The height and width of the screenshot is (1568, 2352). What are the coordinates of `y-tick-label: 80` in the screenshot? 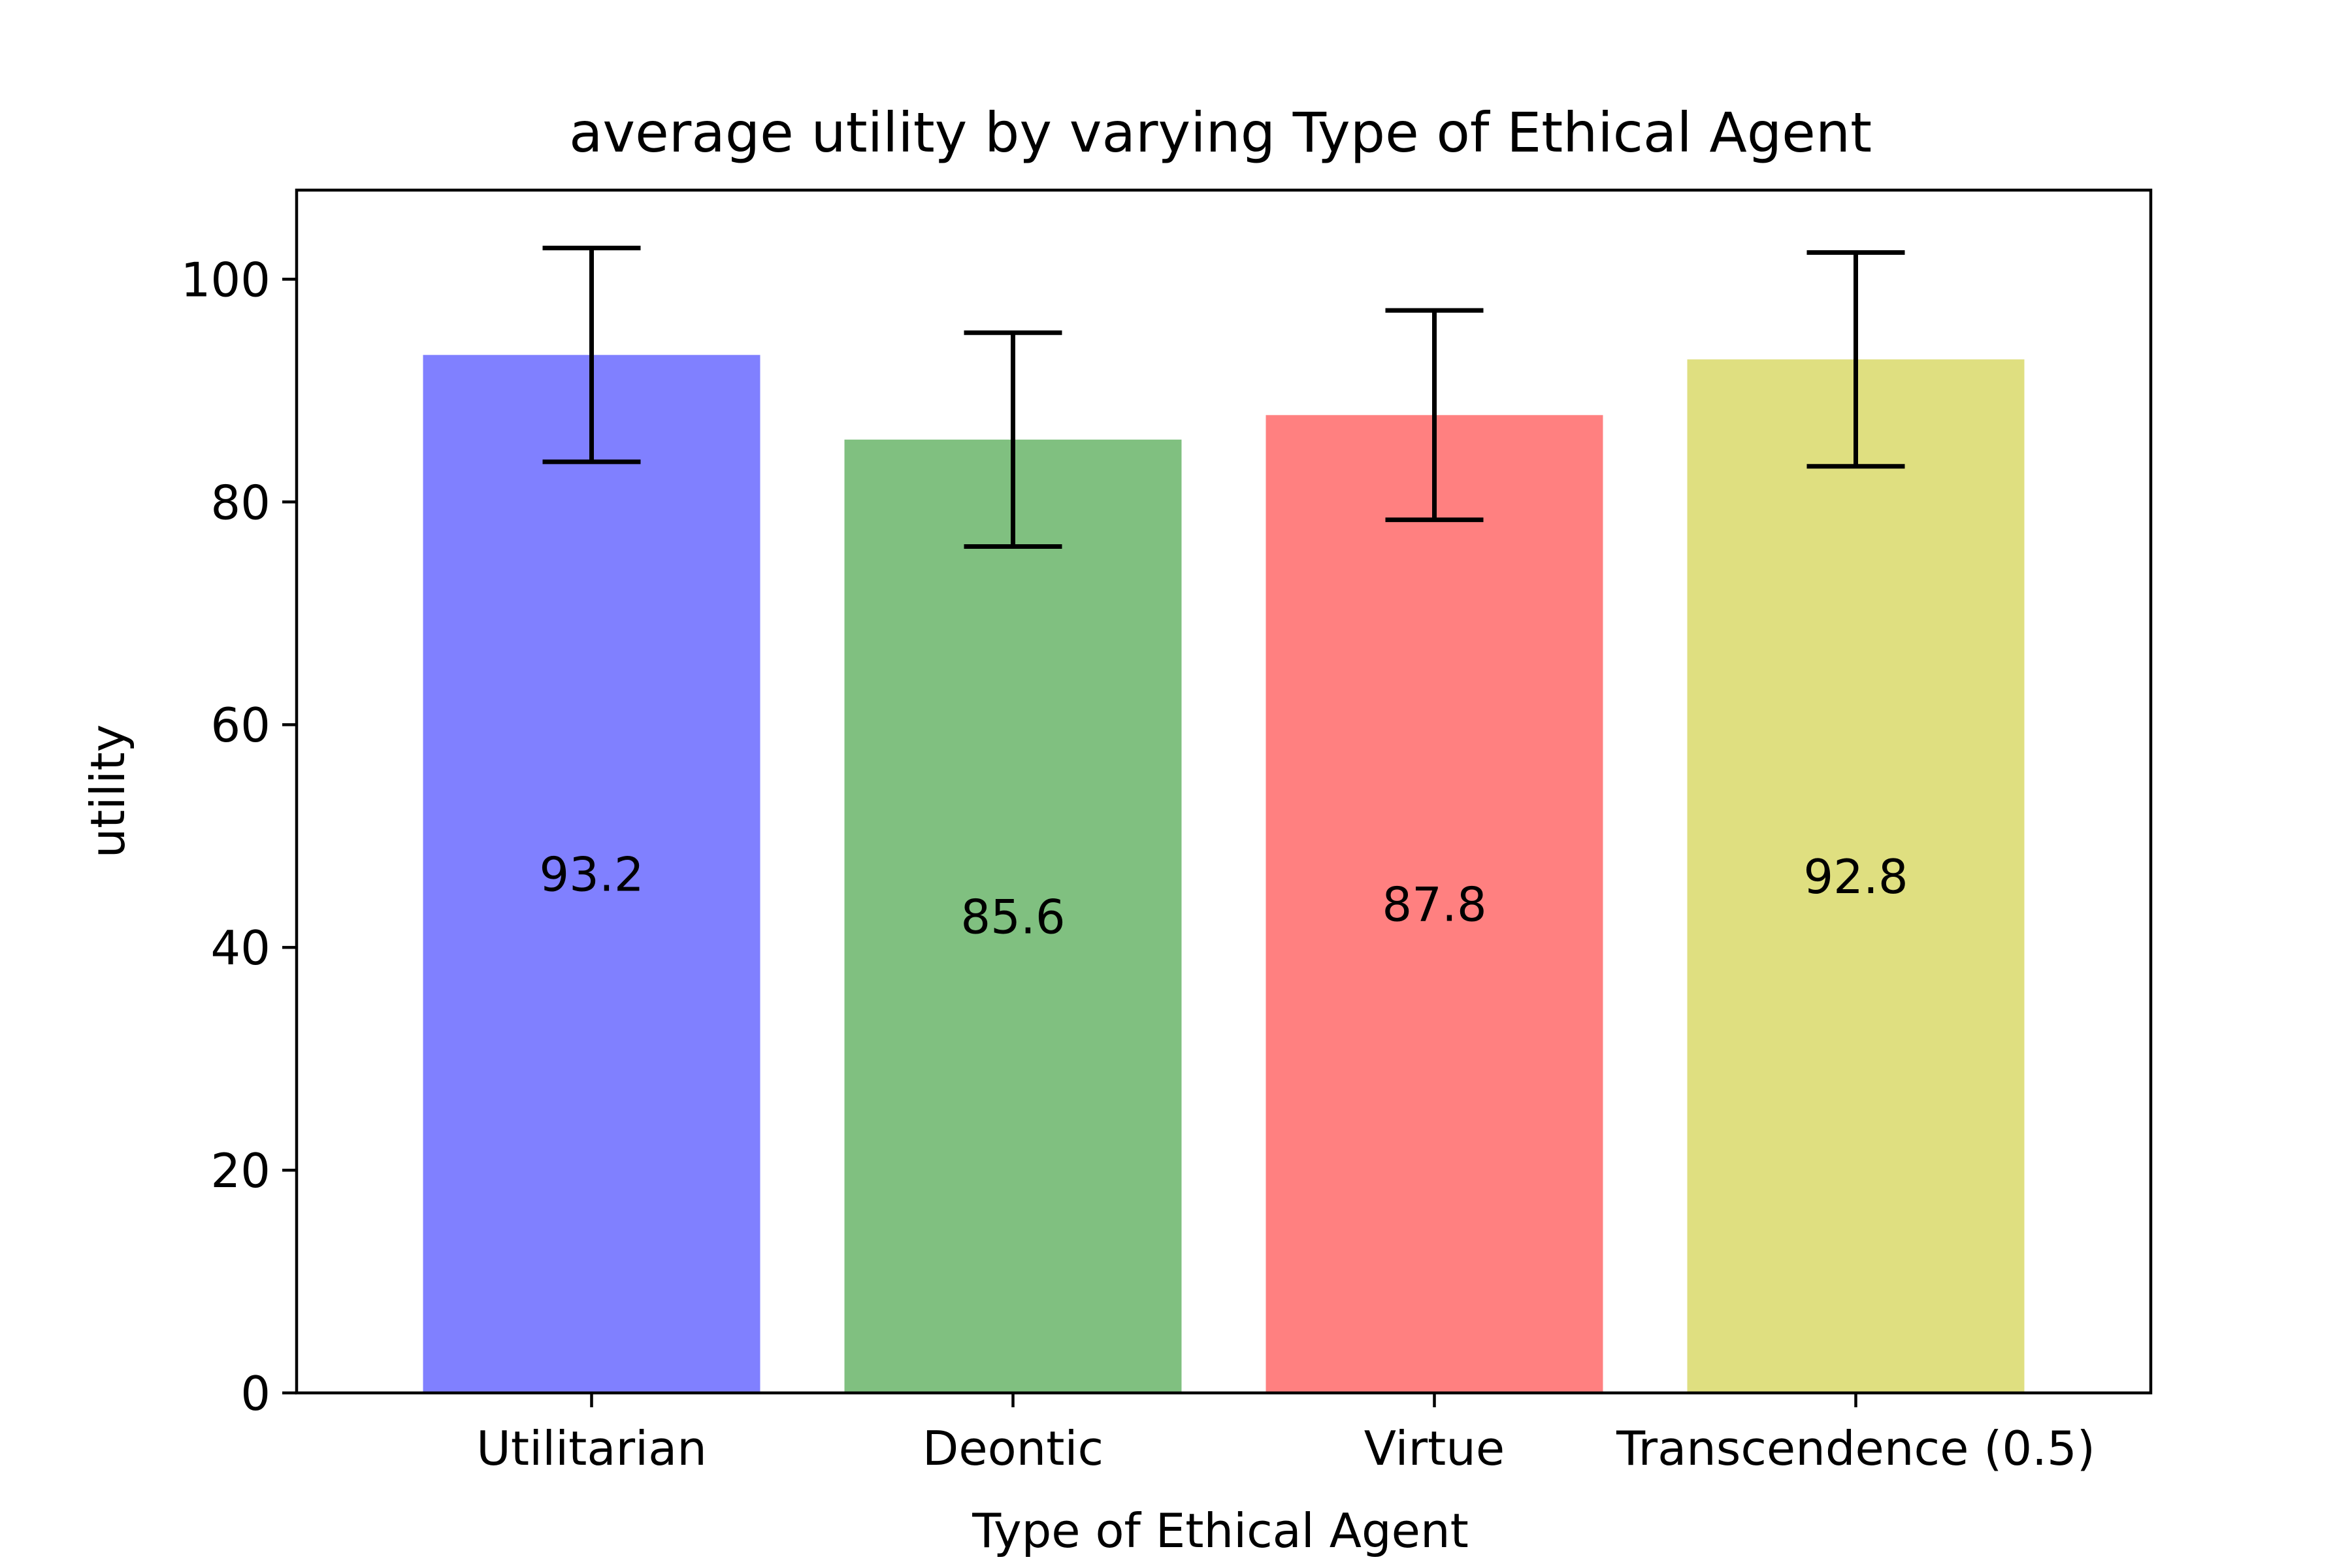 It's located at (240, 502).